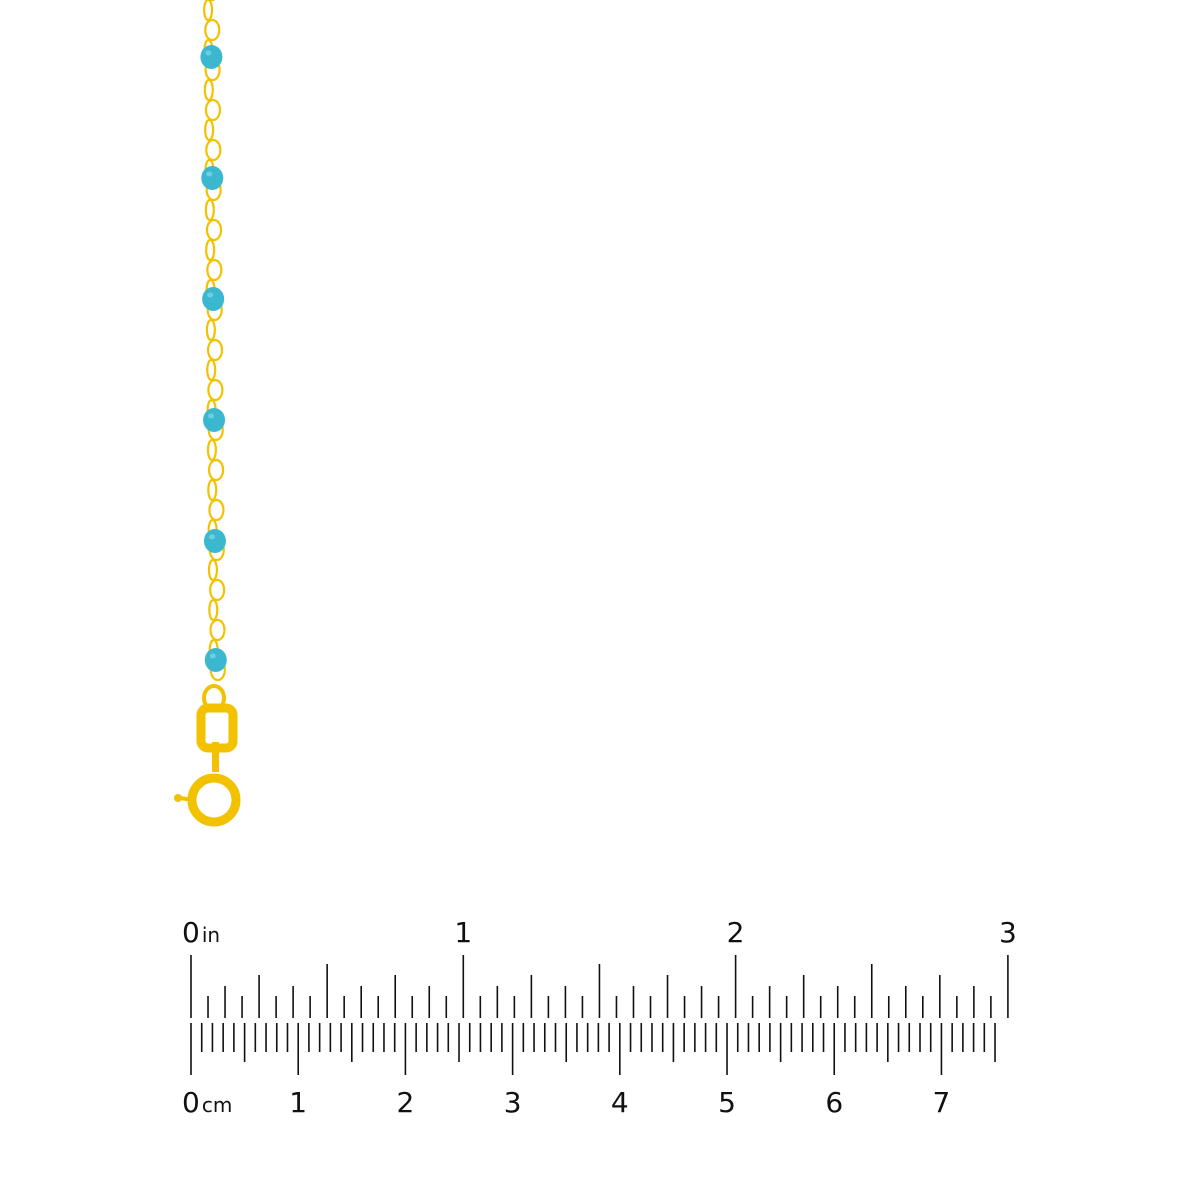 Image resolution: width=1200 pixels, height=1200 pixels. Describe the element at coordinates (211, 935) in the screenshot. I see `inch-unit: in` at that location.